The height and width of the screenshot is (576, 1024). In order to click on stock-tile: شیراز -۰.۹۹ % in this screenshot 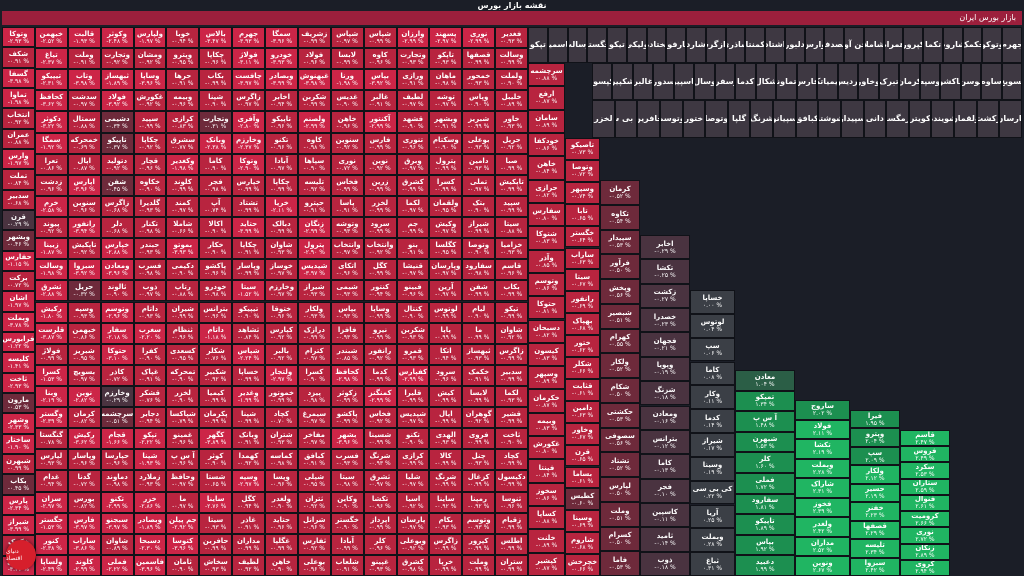, I will do `click(479, 228)`.